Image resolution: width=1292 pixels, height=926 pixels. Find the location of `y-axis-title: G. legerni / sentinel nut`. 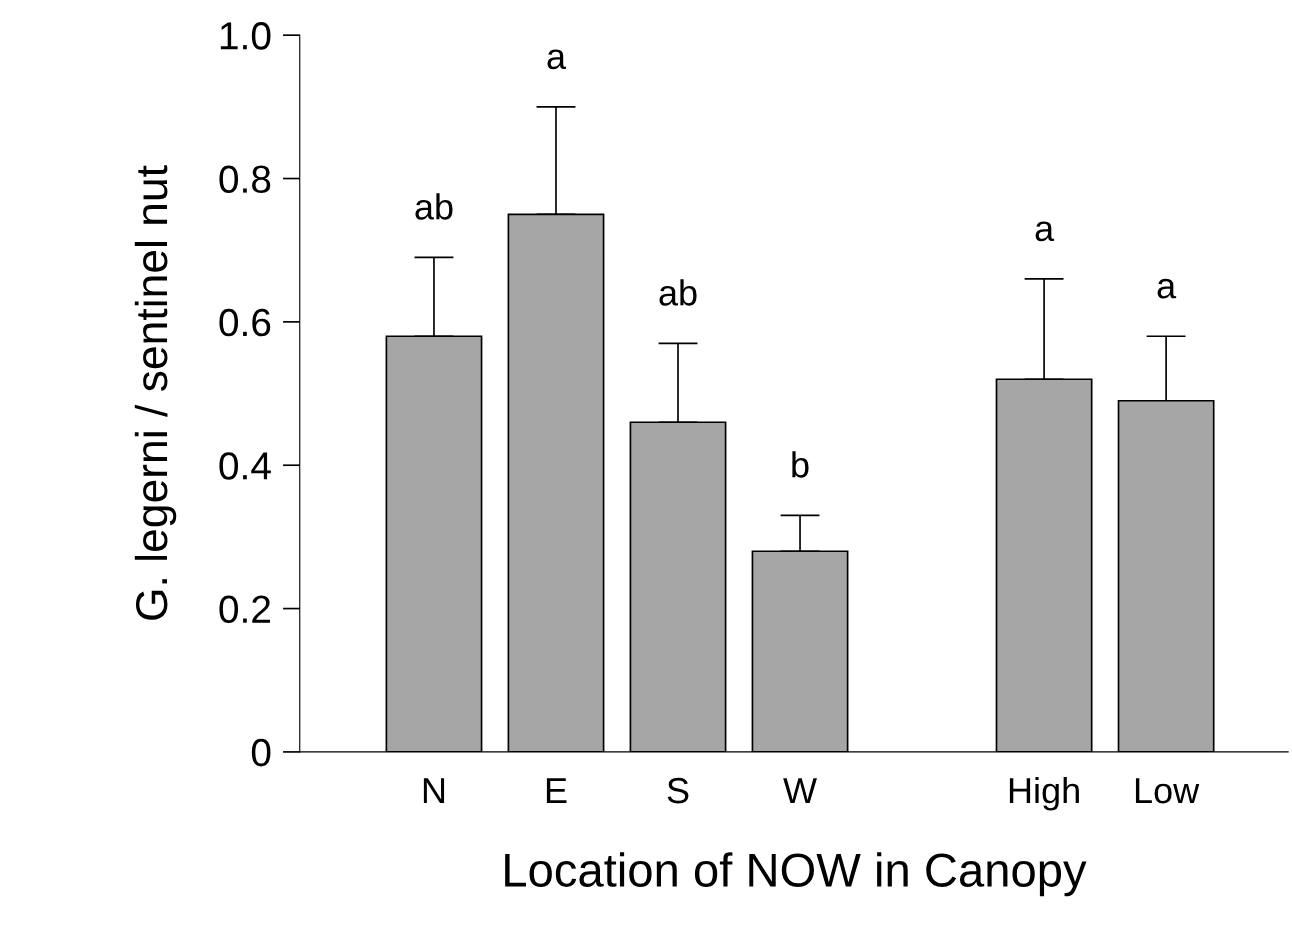

y-axis-title: G. legerni / sentinel nut is located at coordinates (155, 392).